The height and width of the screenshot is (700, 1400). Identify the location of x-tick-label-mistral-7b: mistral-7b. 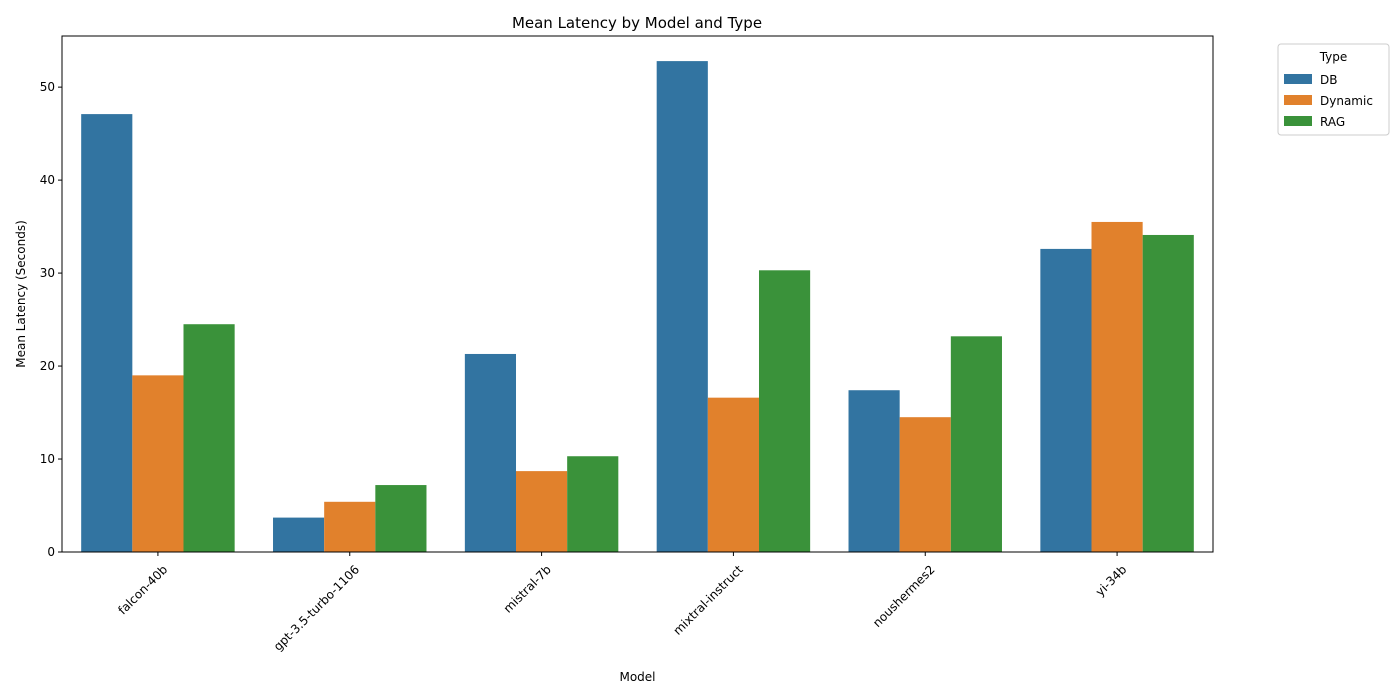
(527, 588).